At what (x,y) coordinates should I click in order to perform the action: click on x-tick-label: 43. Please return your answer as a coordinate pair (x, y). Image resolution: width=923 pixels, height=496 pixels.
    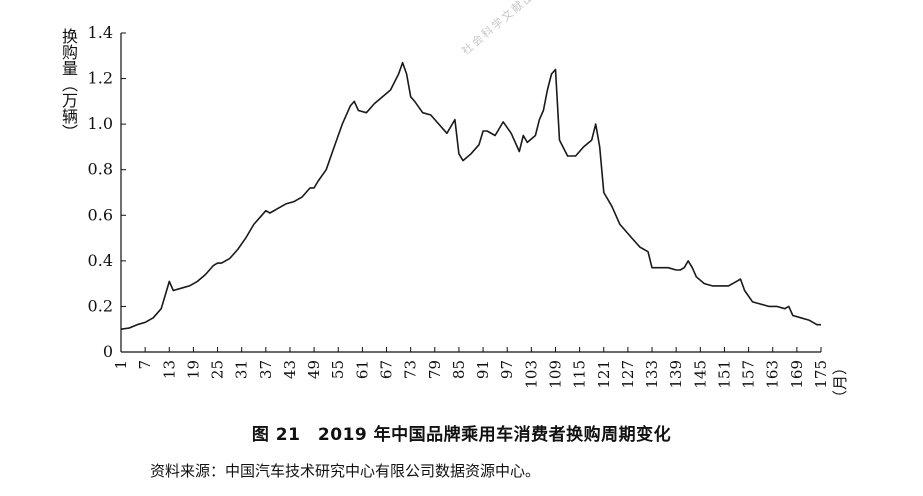
    Looking at the image, I should click on (290, 369).